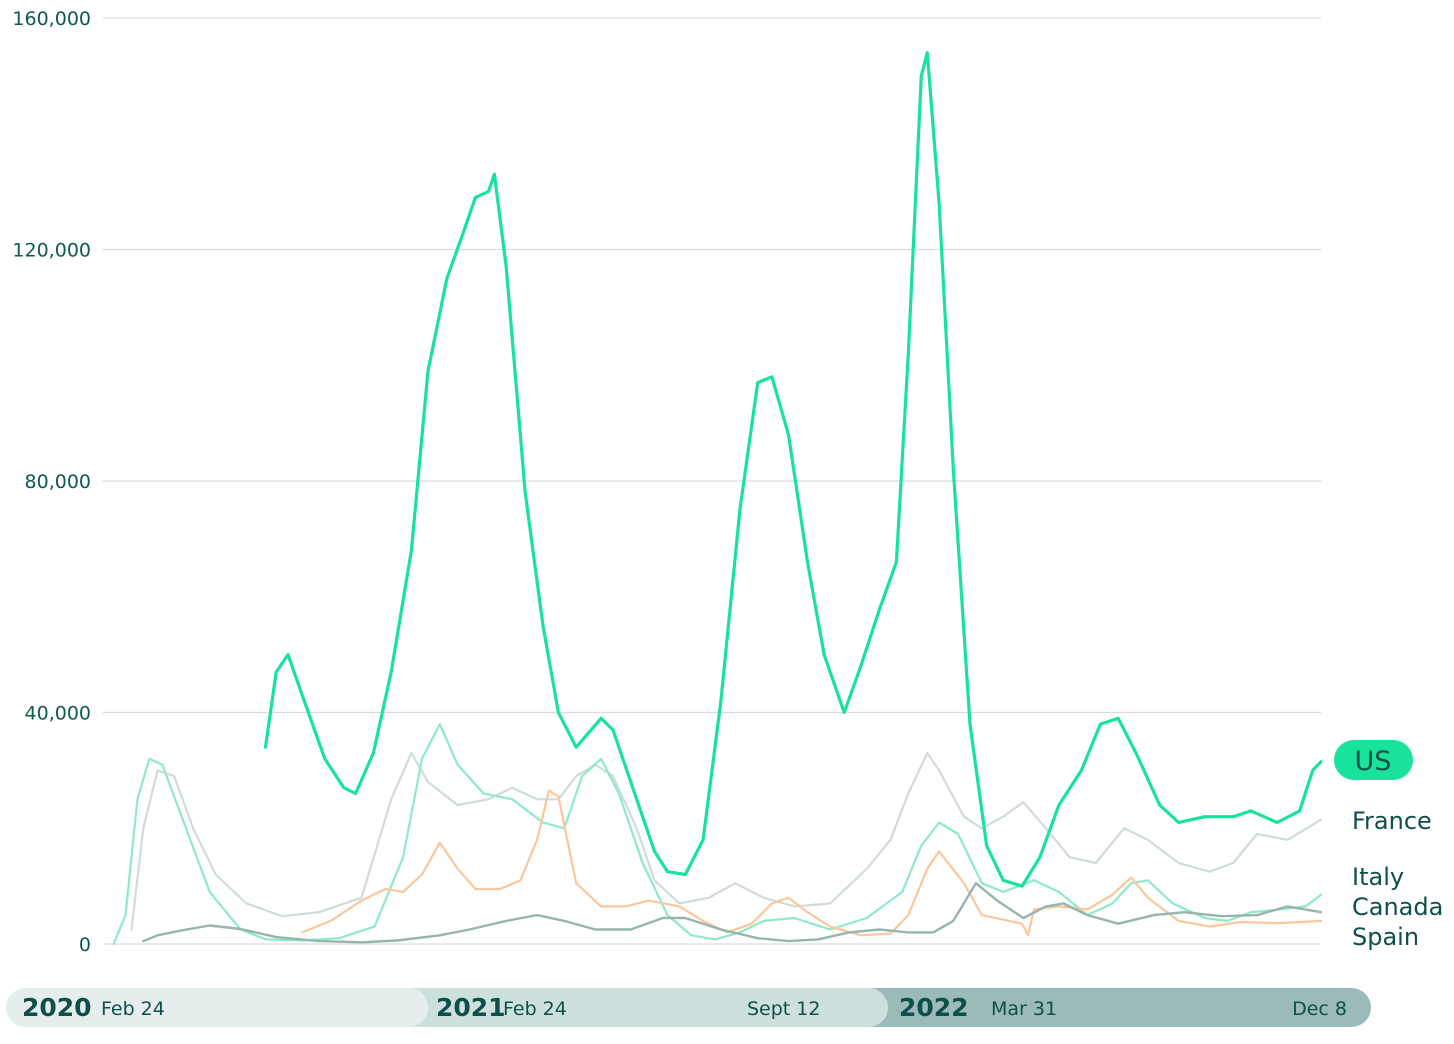  Describe the element at coordinates (51, 251) in the screenshot. I see `y-tick-label: 120,000` at that location.